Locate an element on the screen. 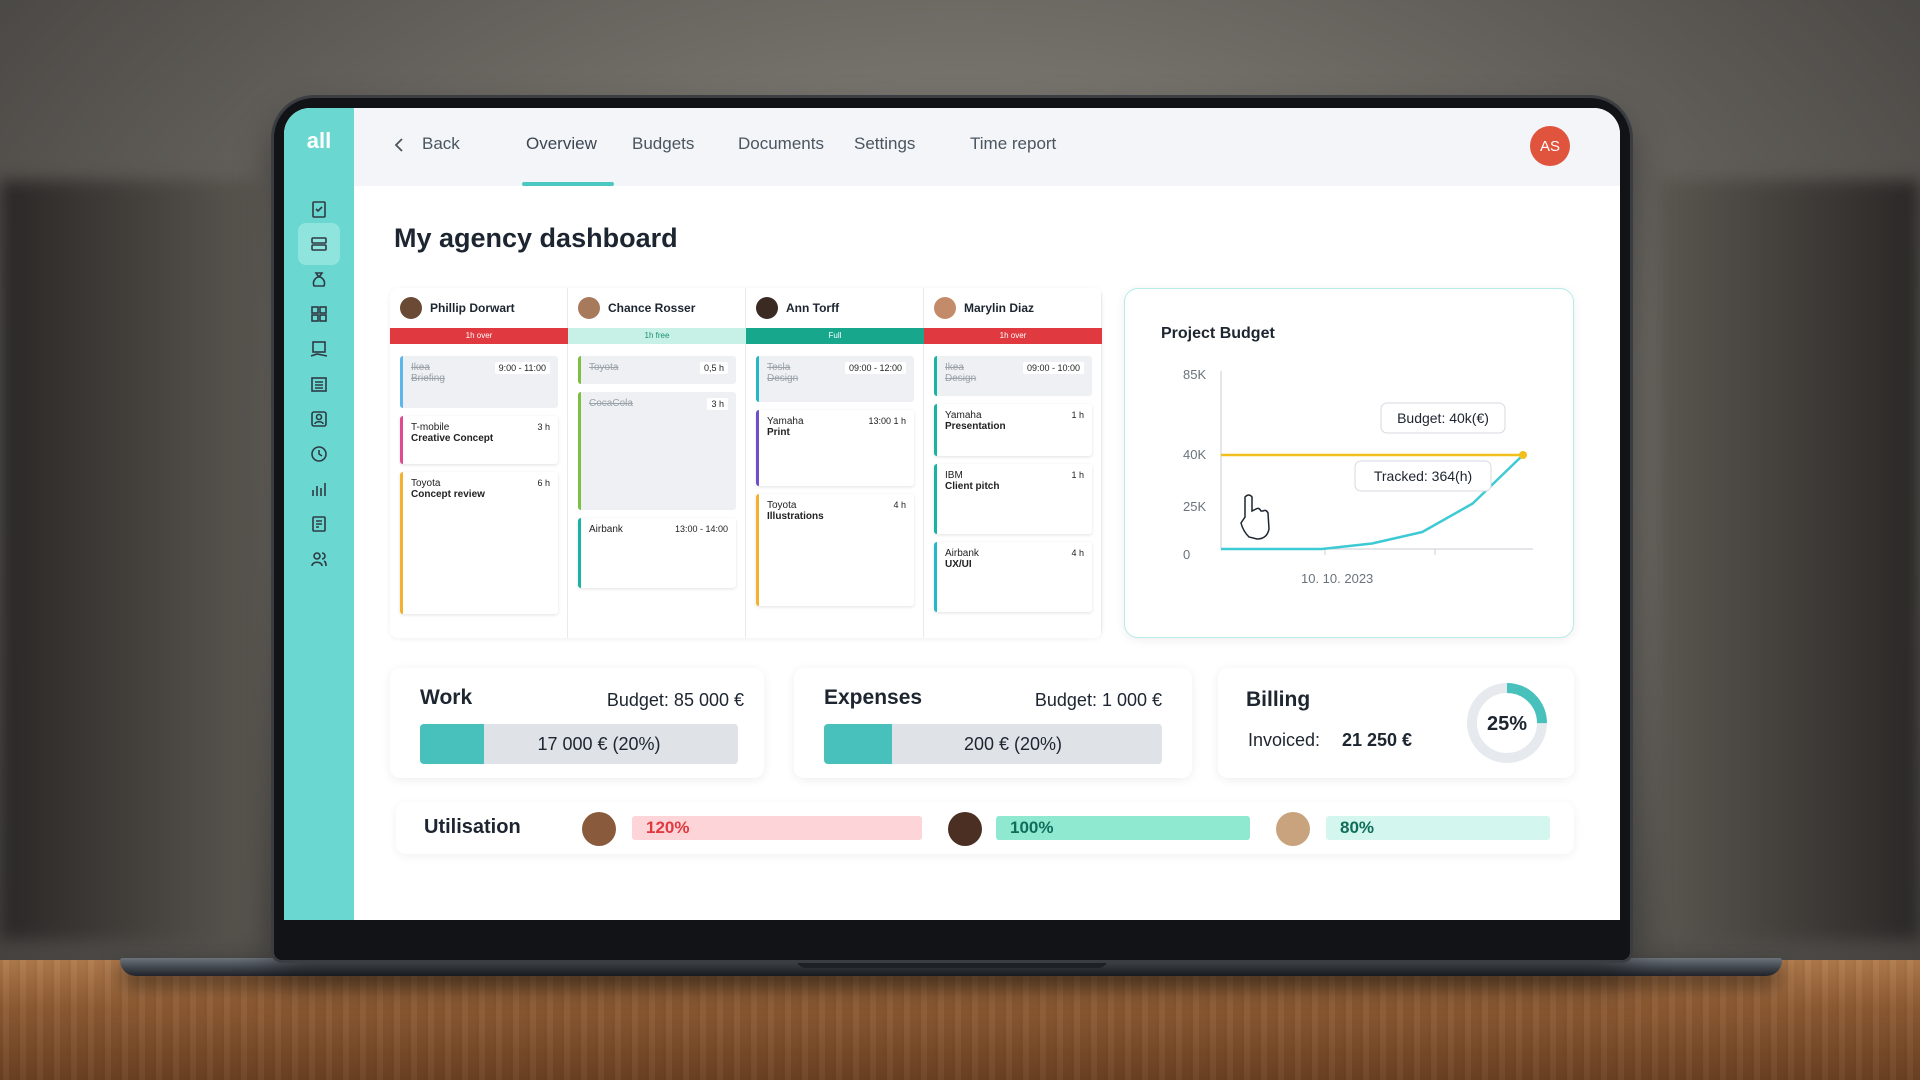 Image resolution: width=1920 pixels, height=1080 pixels. task-name: Client pitch is located at coordinates (972, 486).